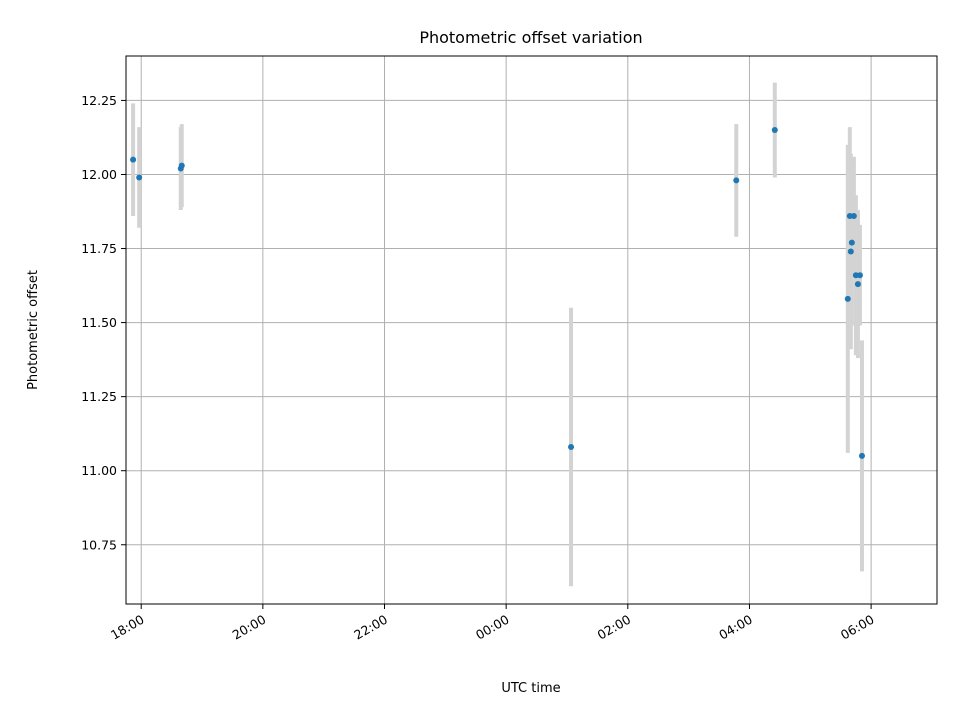 The width and height of the screenshot is (960, 720). I want to click on x-axis-label: UTC time, so click(530, 688).